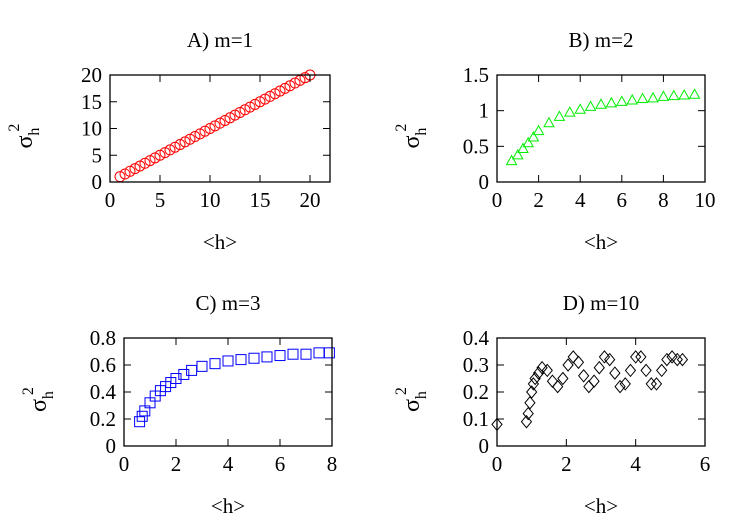  Describe the element at coordinates (476, 146) in the screenshot. I see `y-tick-label: 0.5` at that location.